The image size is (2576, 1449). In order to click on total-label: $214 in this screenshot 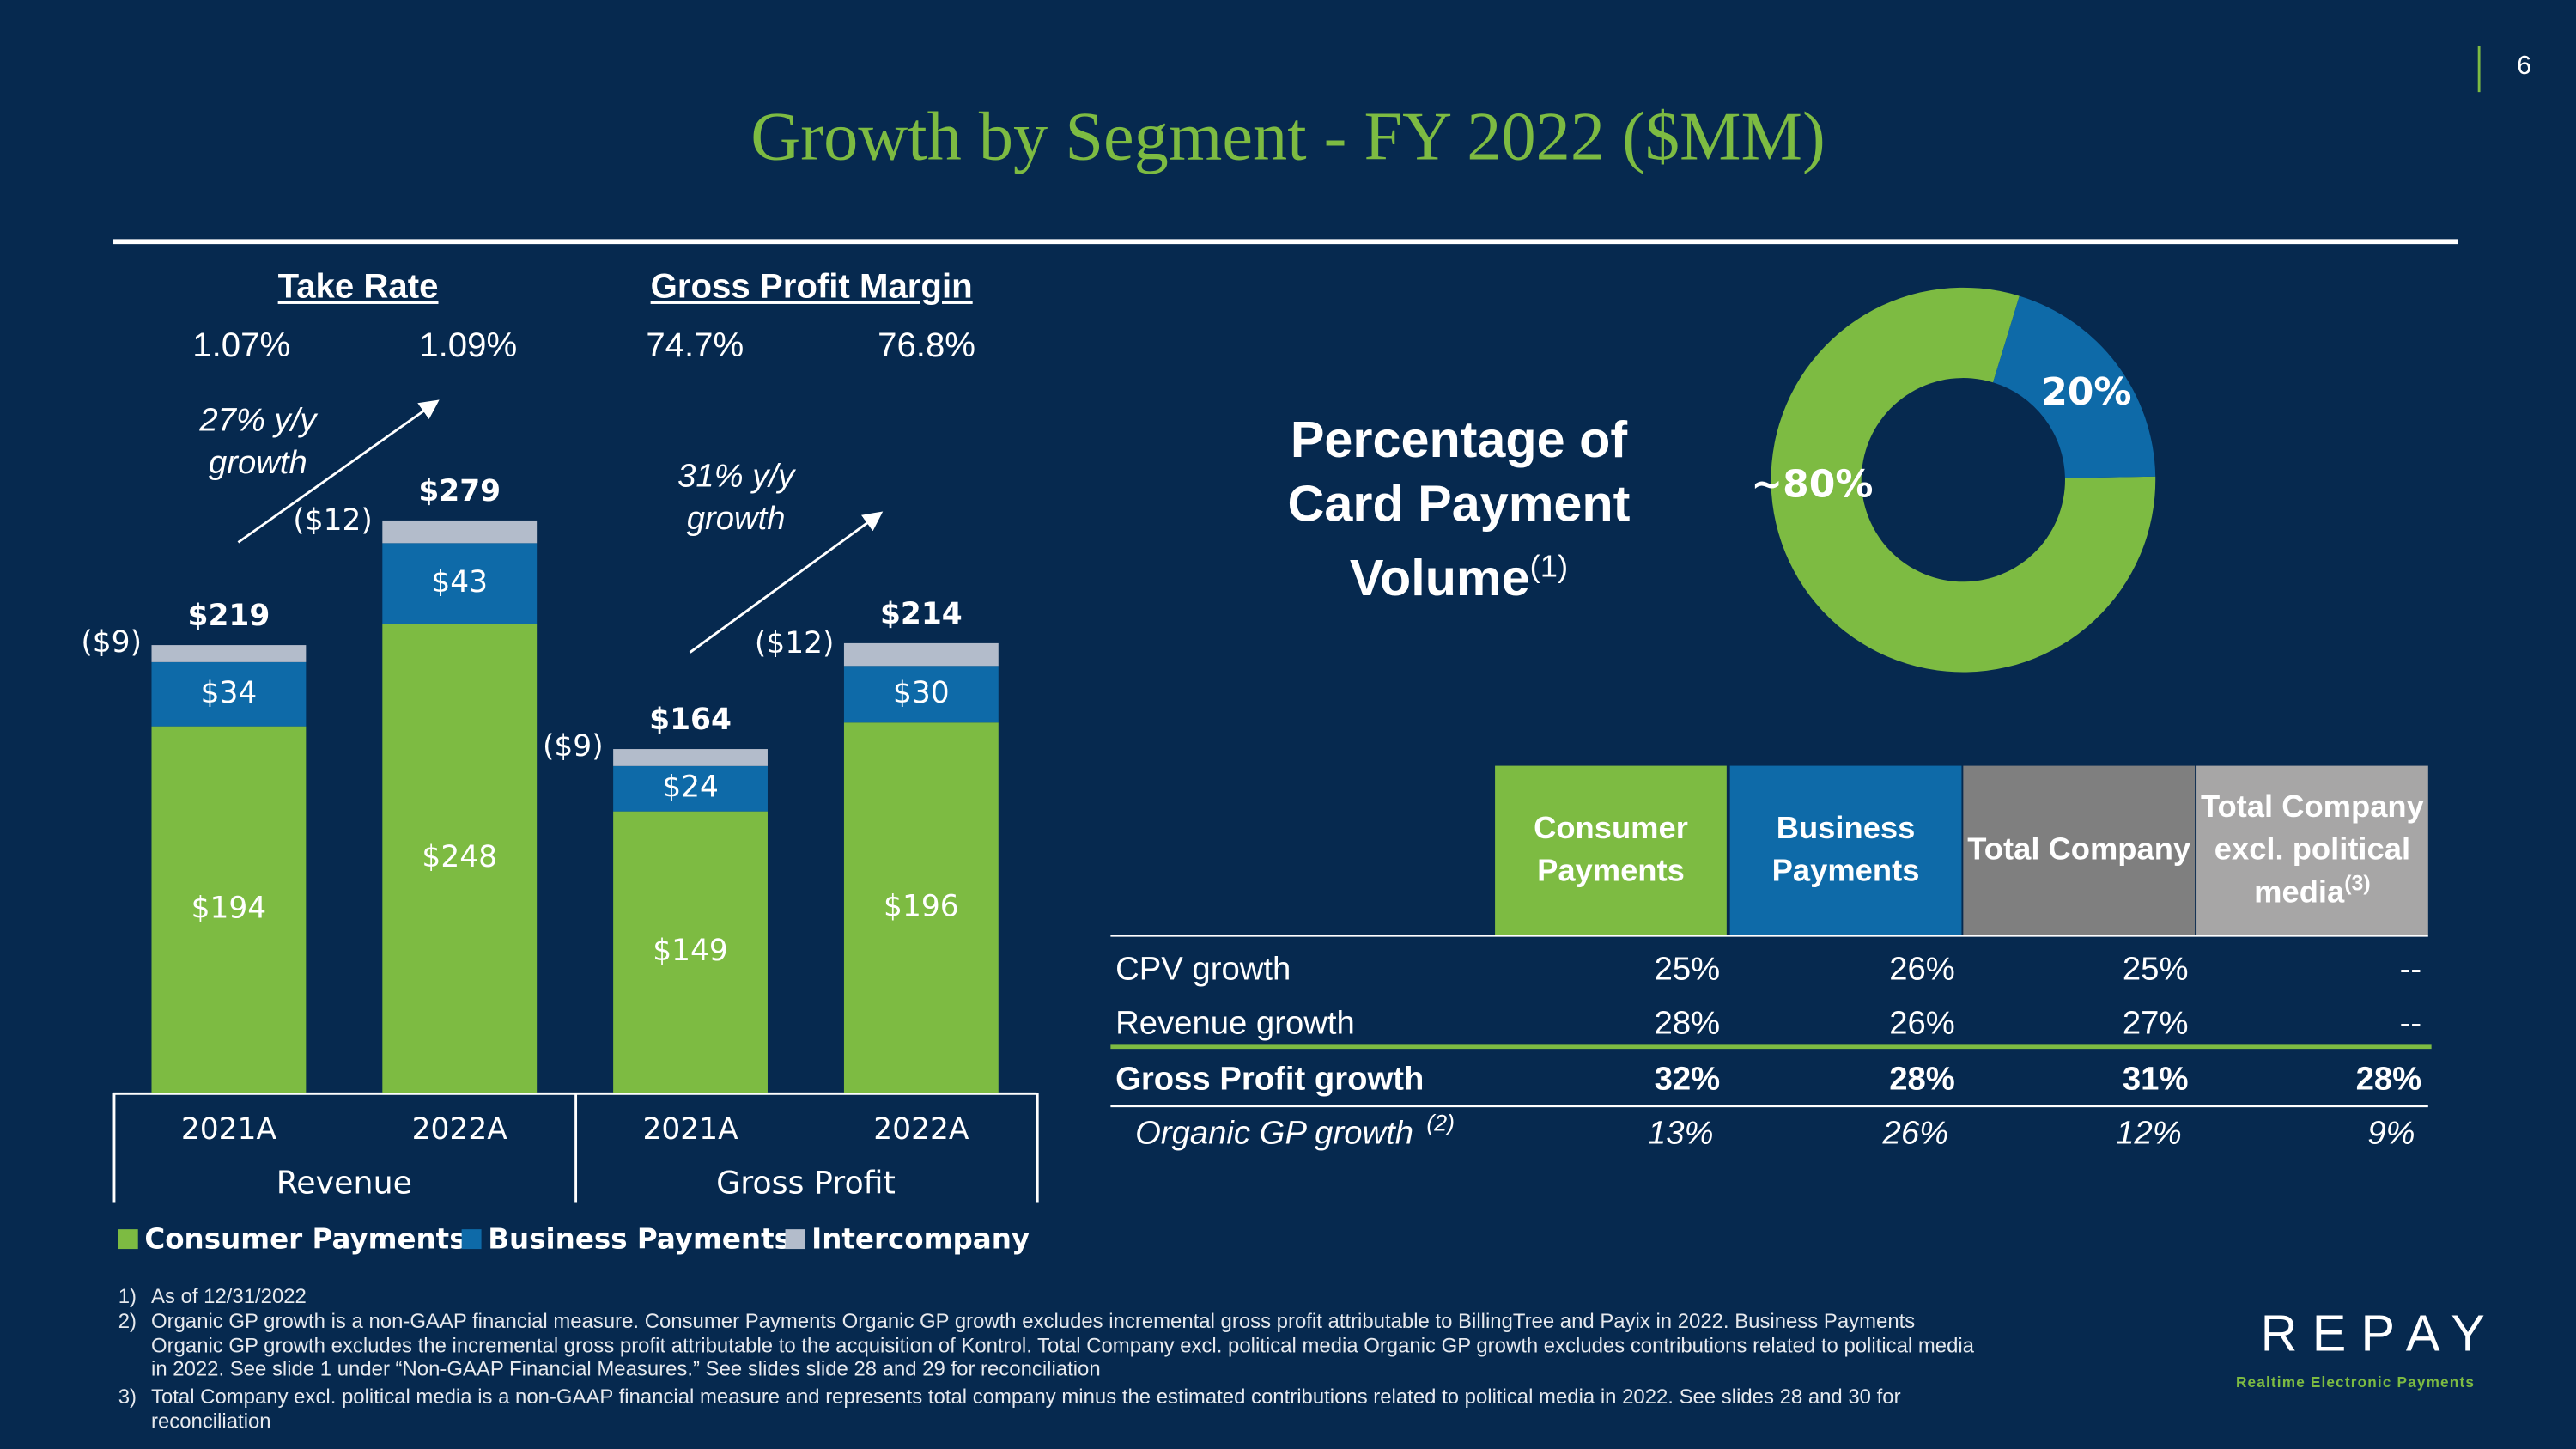, I will do `click(921, 614)`.